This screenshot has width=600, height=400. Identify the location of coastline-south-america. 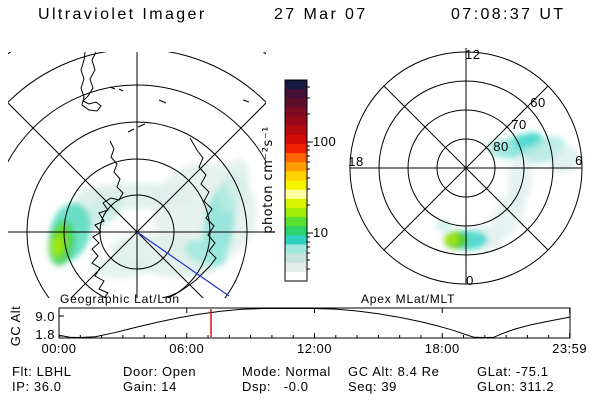
(91, 82).